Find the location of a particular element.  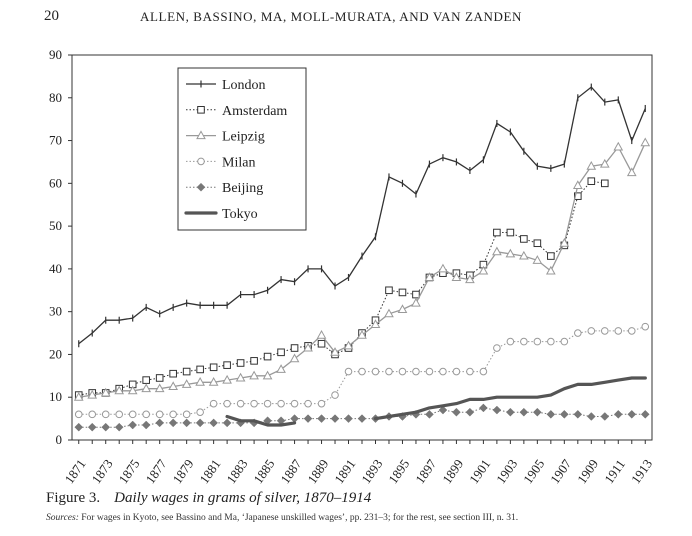

x-tick-label: 1885 is located at coordinates (263, 471).